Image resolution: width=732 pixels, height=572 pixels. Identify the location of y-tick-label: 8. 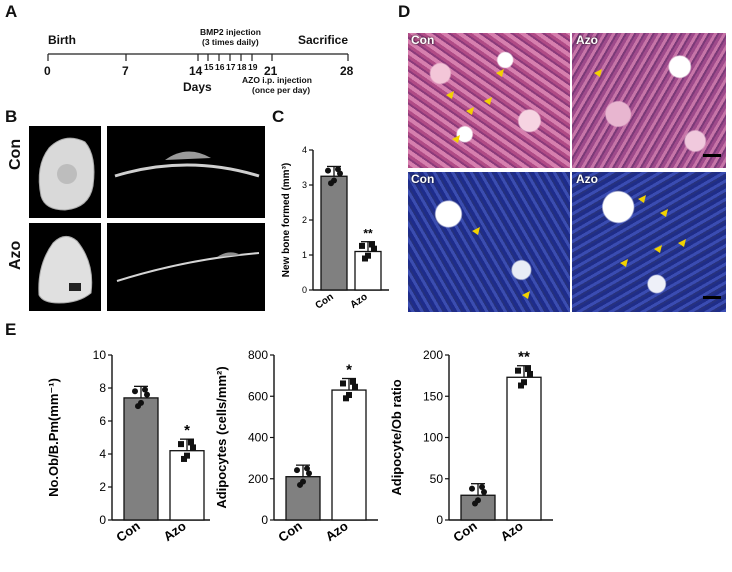
(102, 388).